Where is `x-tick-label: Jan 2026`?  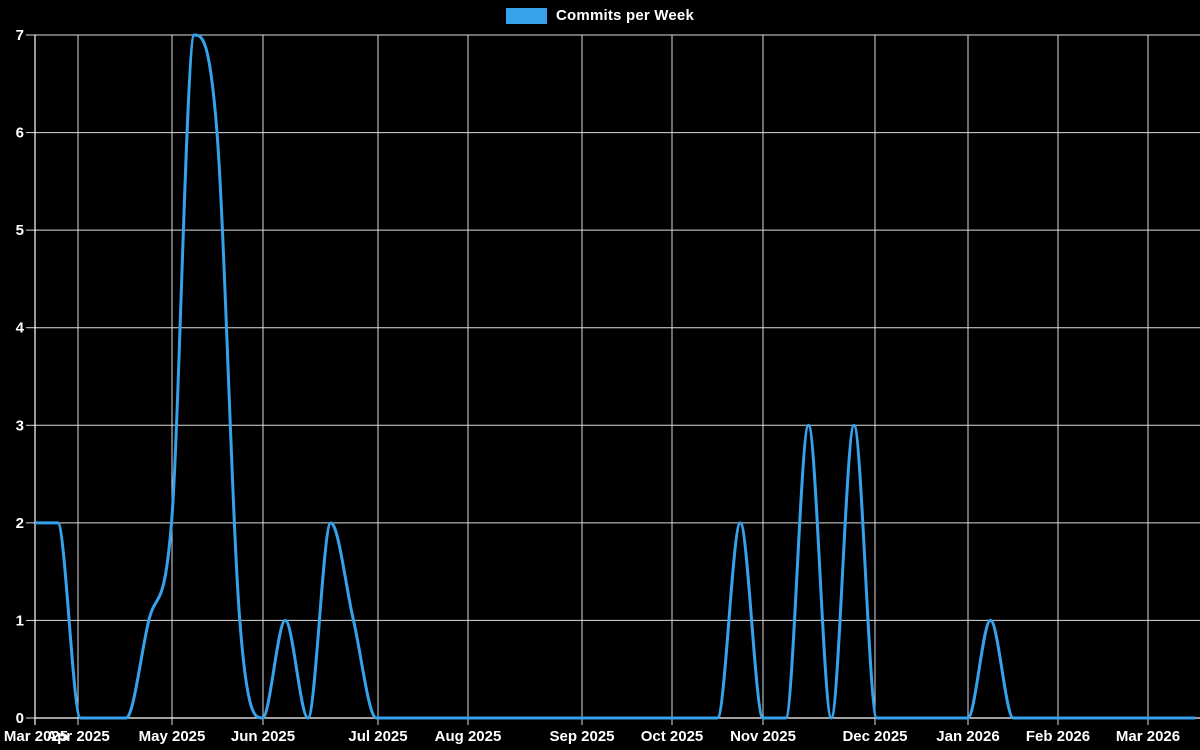
x-tick-label: Jan 2026 is located at coordinates (967, 736).